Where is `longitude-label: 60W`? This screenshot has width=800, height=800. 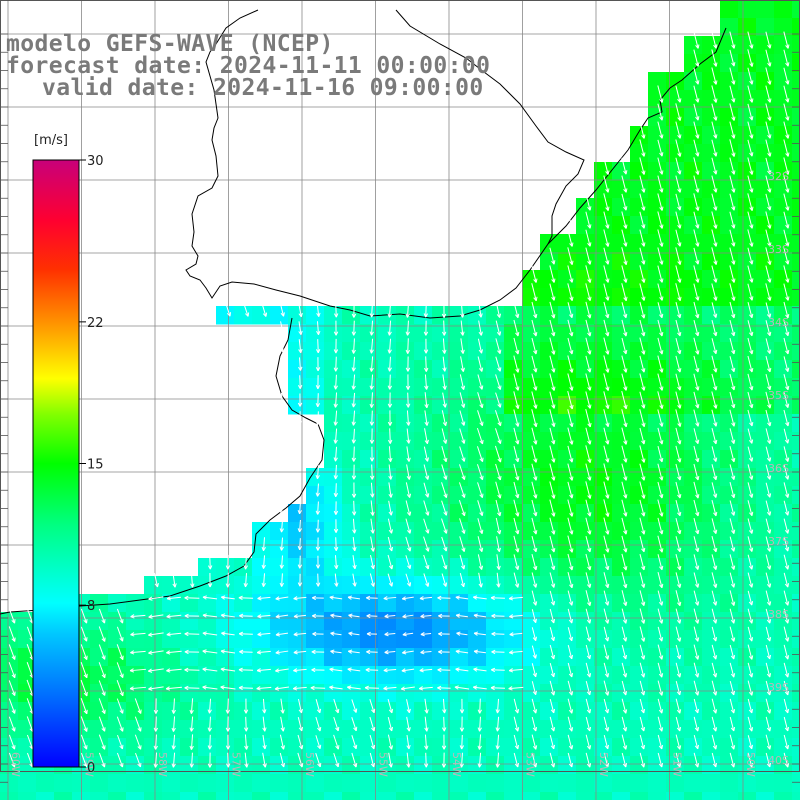
longitude-label: 60W is located at coordinates (15, 764).